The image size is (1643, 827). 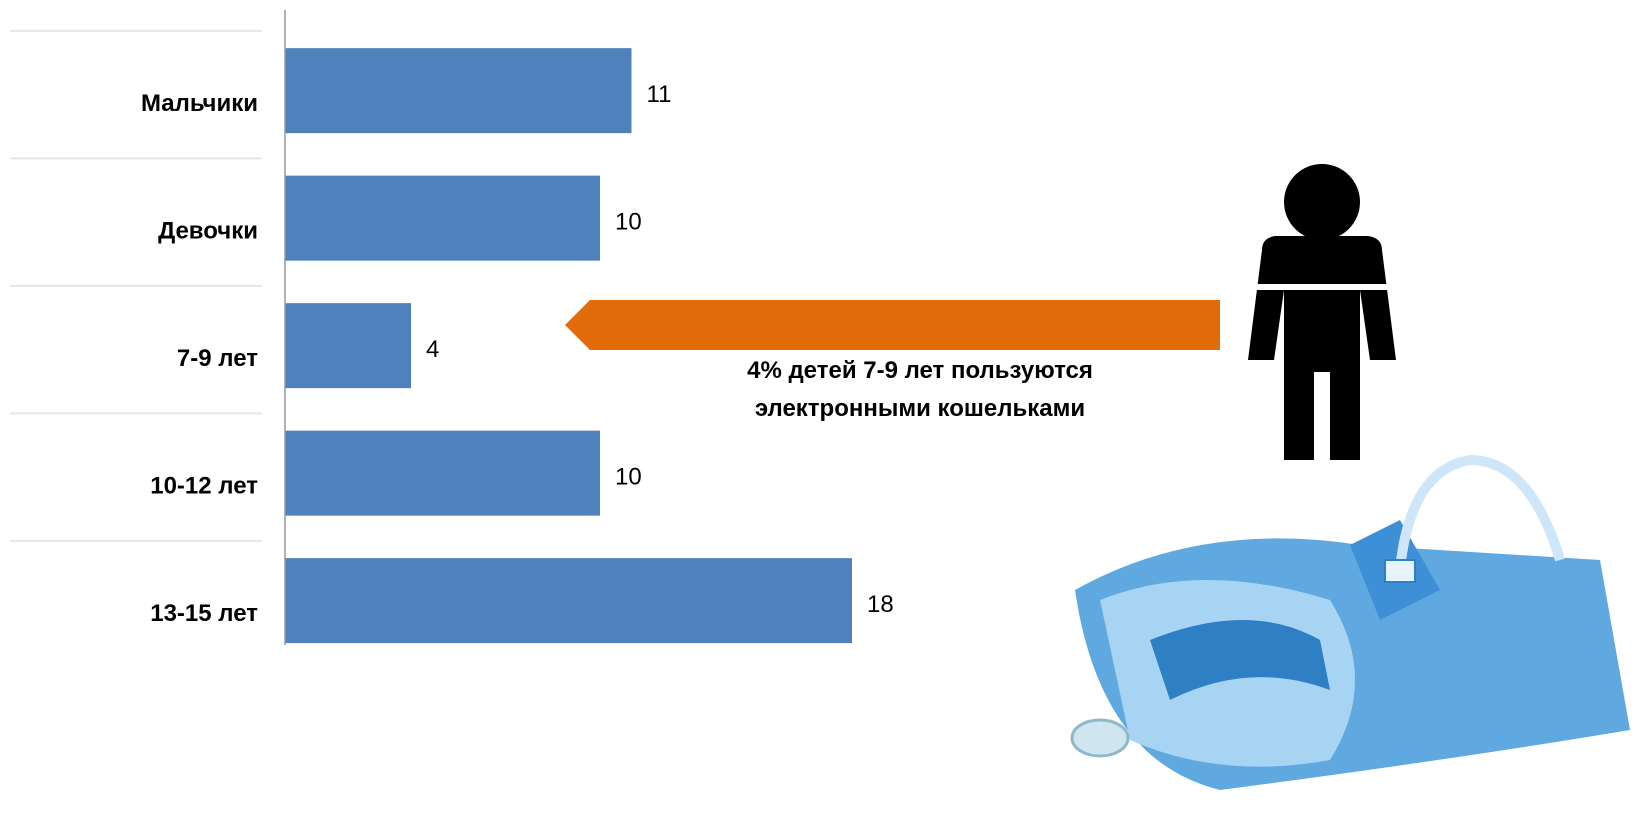 I want to click on value-label: 4, so click(x=432, y=349).